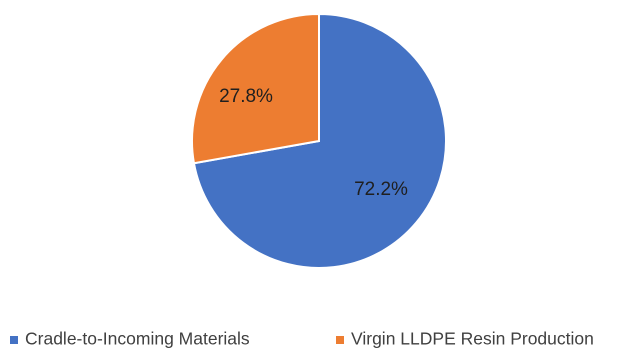 The width and height of the screenshot is (640, 354). Describe the element at coordinates (14, 340) in the screenshot. I see `legend-swatch-cradle-to-incoming` at that location.